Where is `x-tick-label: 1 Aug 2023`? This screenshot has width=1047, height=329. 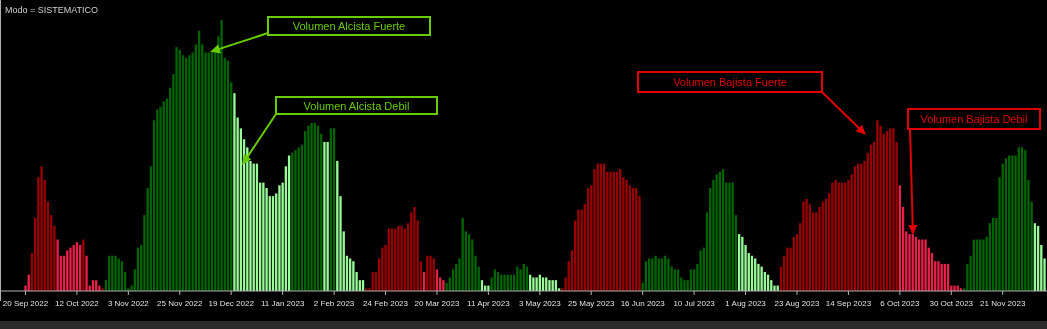 x-tick-label: 1 Aug 2023 is located at coordinates (746, 303).